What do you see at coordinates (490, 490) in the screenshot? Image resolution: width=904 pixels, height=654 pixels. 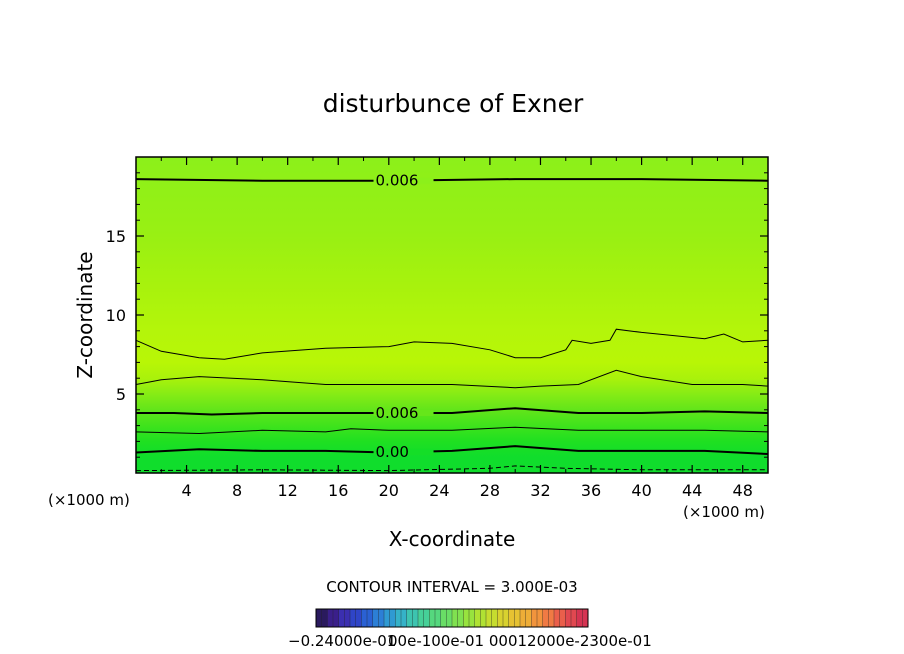 I see `x-tick-label: 28` at bounding box center [490, 490].